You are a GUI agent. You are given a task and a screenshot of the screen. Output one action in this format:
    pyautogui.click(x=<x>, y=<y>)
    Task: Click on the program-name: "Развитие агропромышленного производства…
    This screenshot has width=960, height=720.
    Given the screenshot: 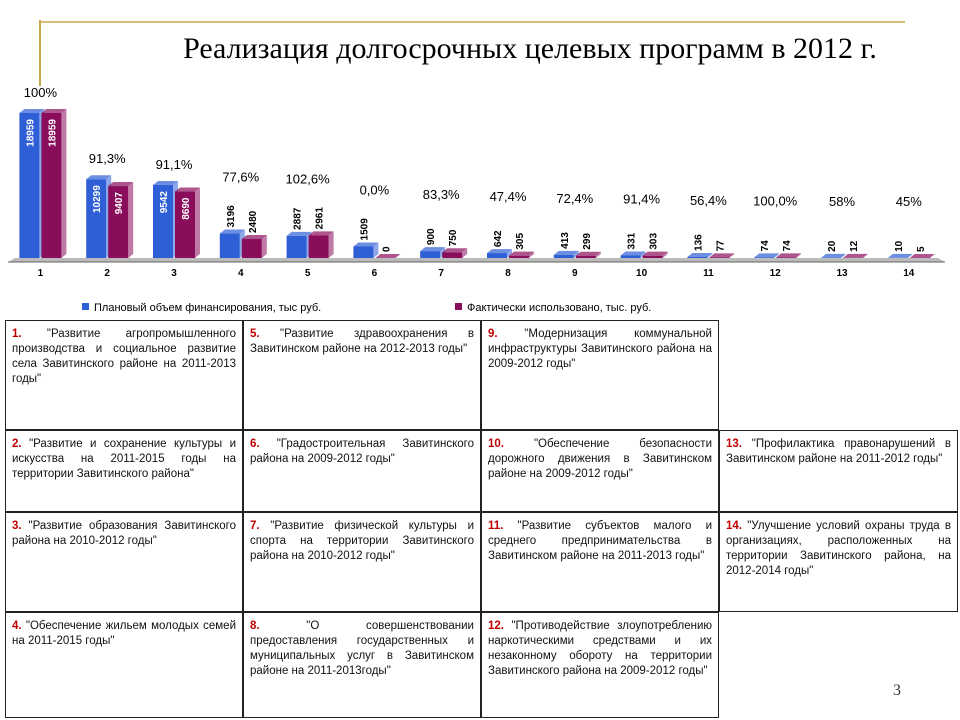 What is the action you would take?
    pyautogui.click(x=124, y=356)
    